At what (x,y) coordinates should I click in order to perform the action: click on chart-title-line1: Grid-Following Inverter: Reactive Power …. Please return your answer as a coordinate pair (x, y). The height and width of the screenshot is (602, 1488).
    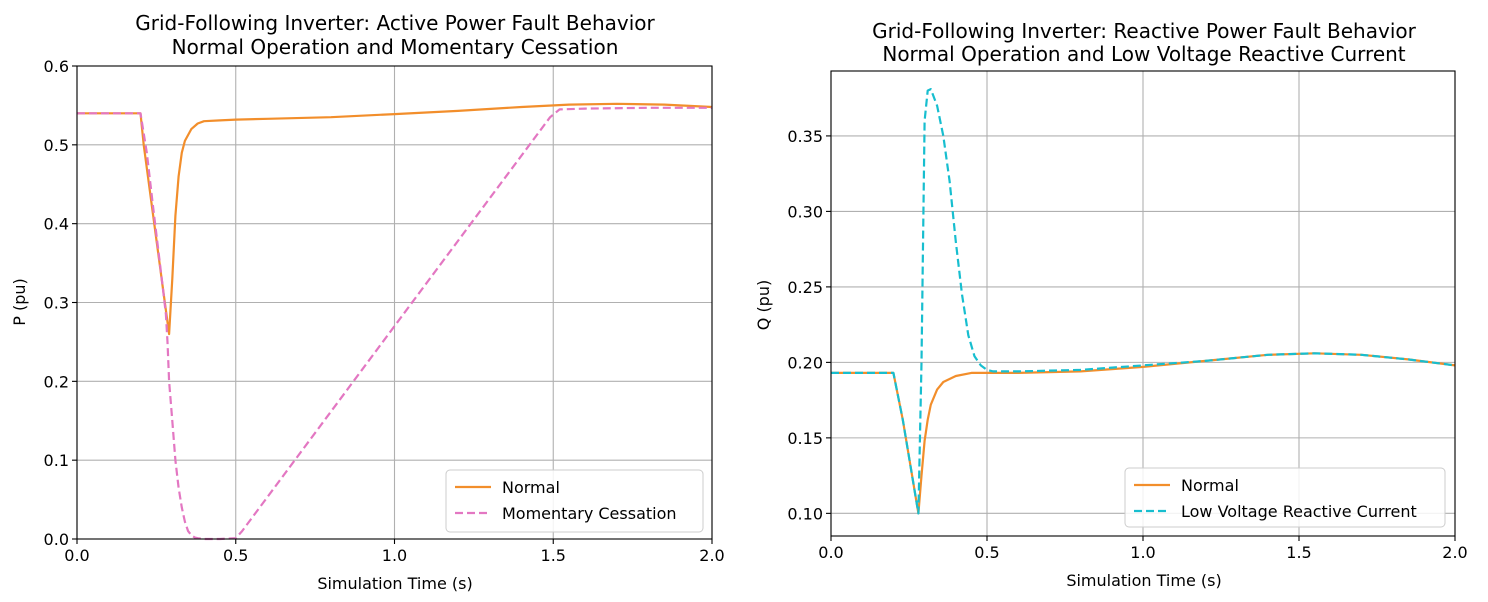
    Looking at the image, I should click on (1144, 31).